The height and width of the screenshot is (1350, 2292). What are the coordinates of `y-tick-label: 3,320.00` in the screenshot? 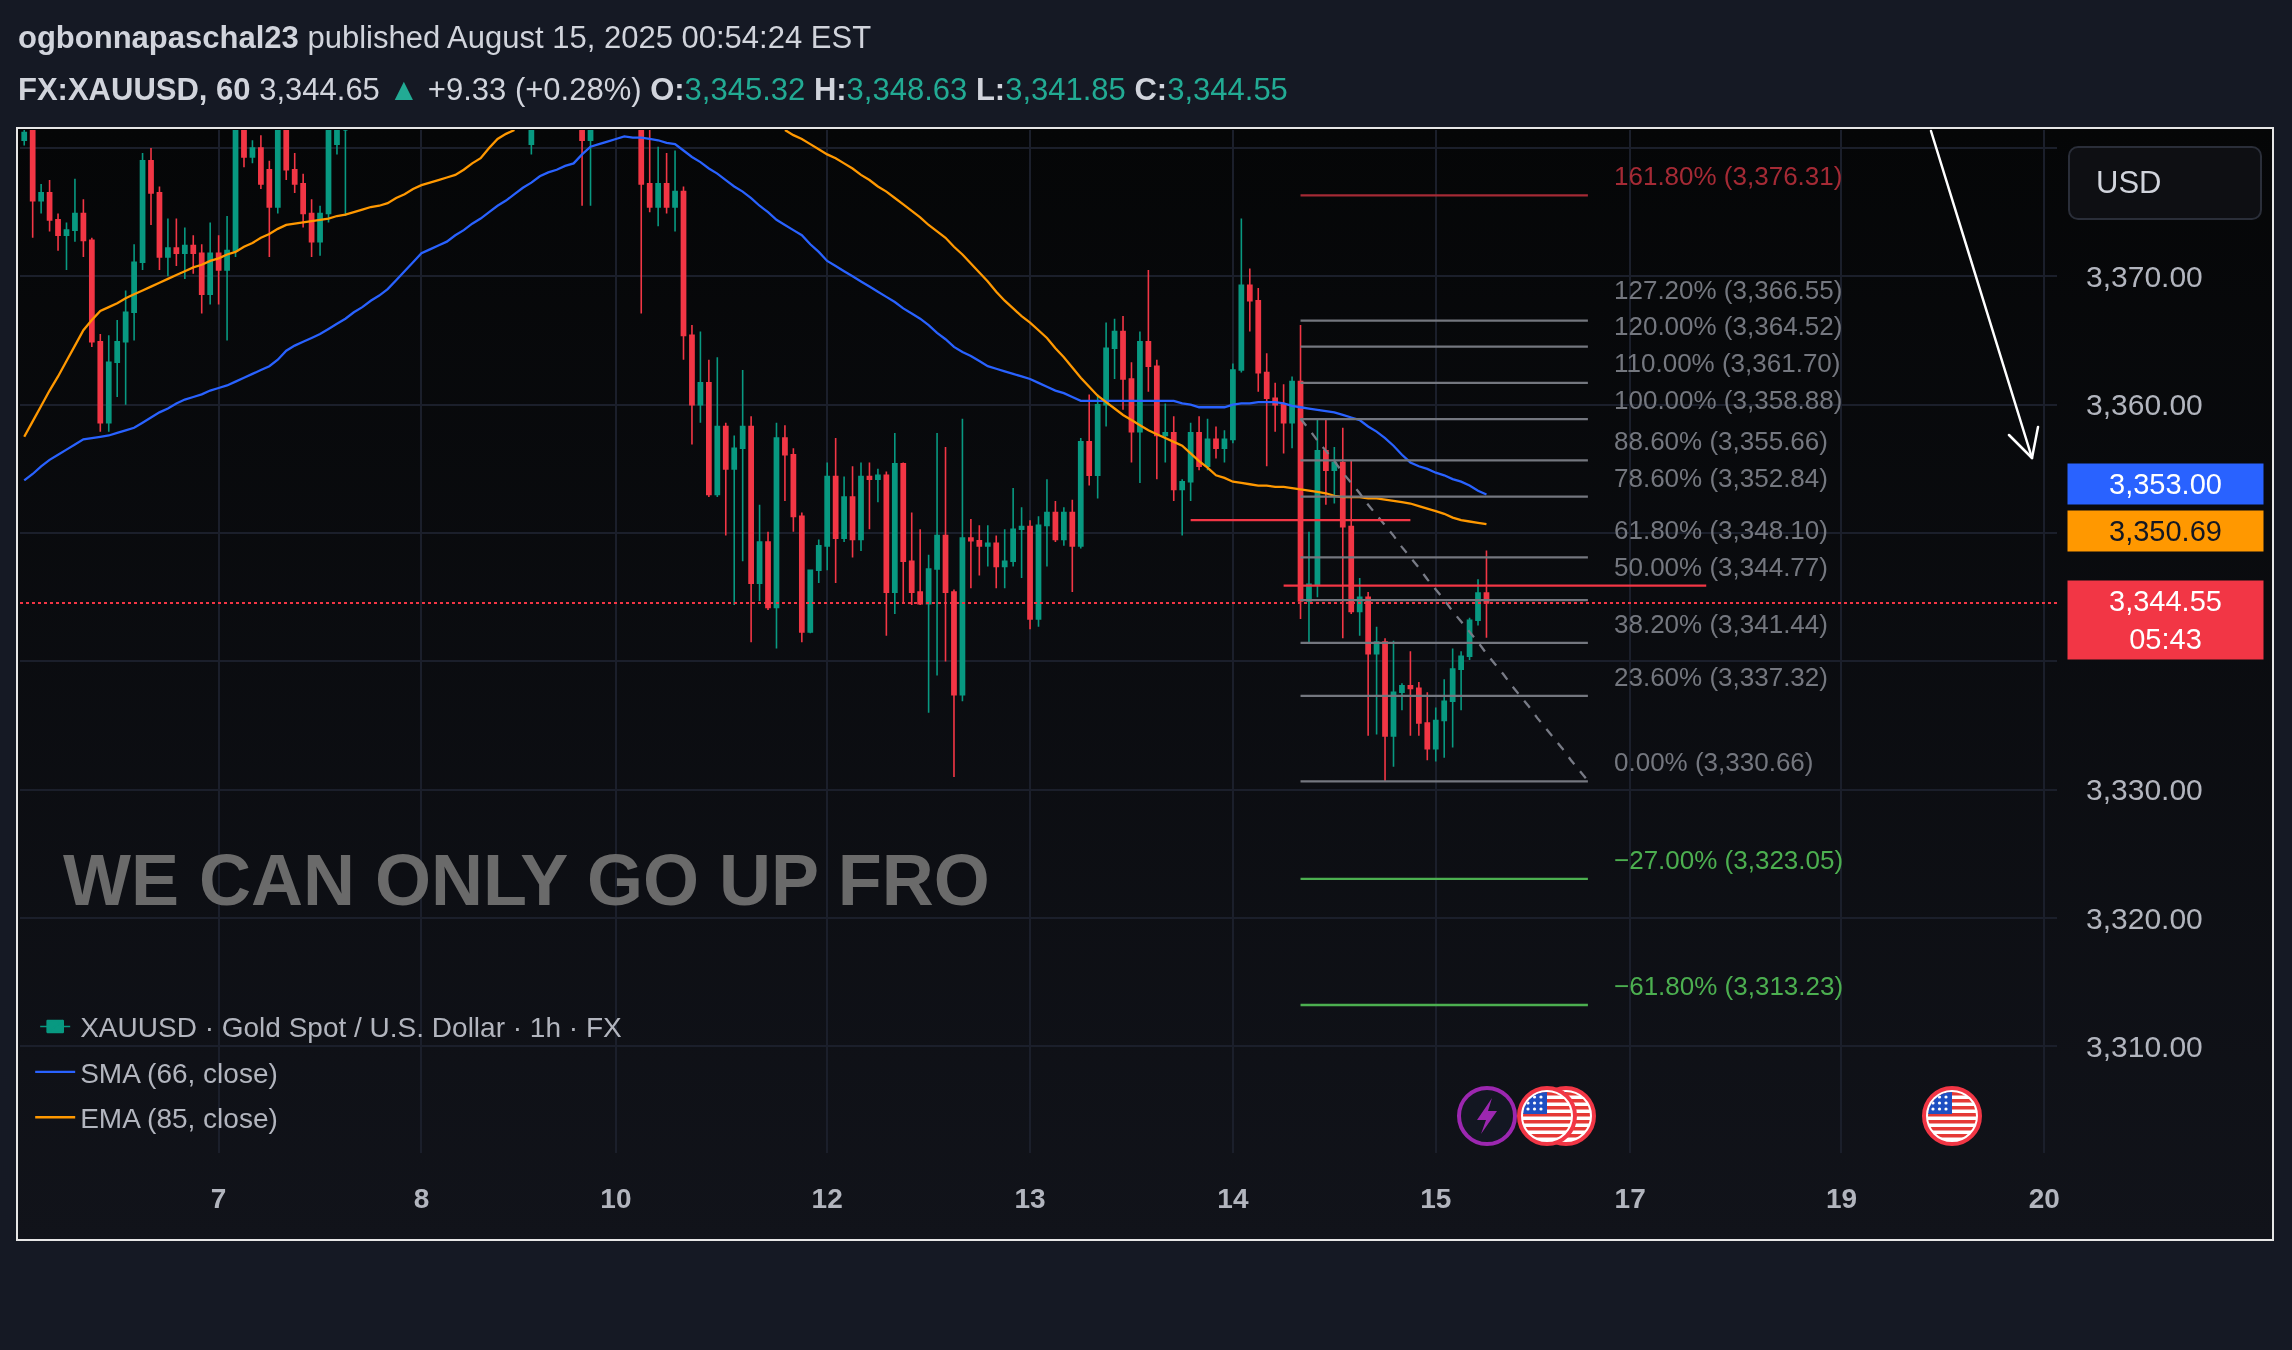 It's located at (2144, 918).